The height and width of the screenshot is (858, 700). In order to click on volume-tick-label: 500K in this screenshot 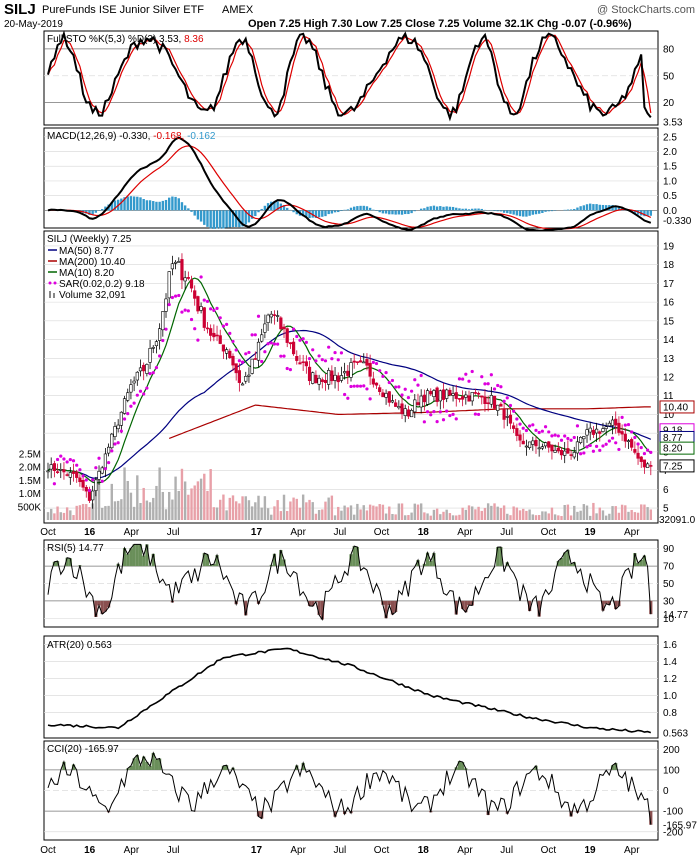, I will do `click(30, 507)`.